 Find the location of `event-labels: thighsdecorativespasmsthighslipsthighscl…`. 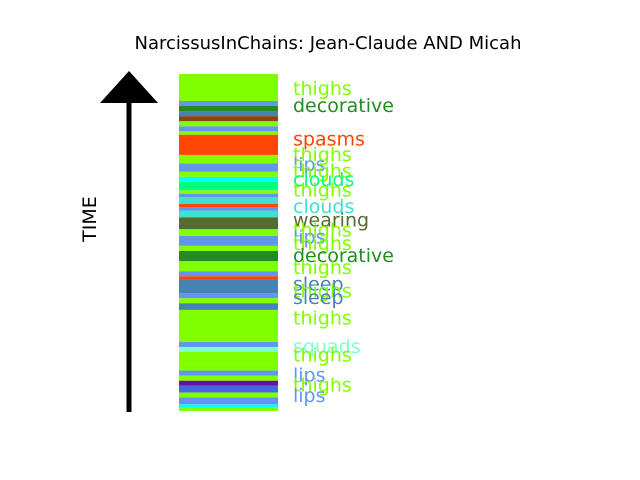

event-labels: thighsdecorativespasmsthighslipsthighscl… is located at coordinates (343, 242).